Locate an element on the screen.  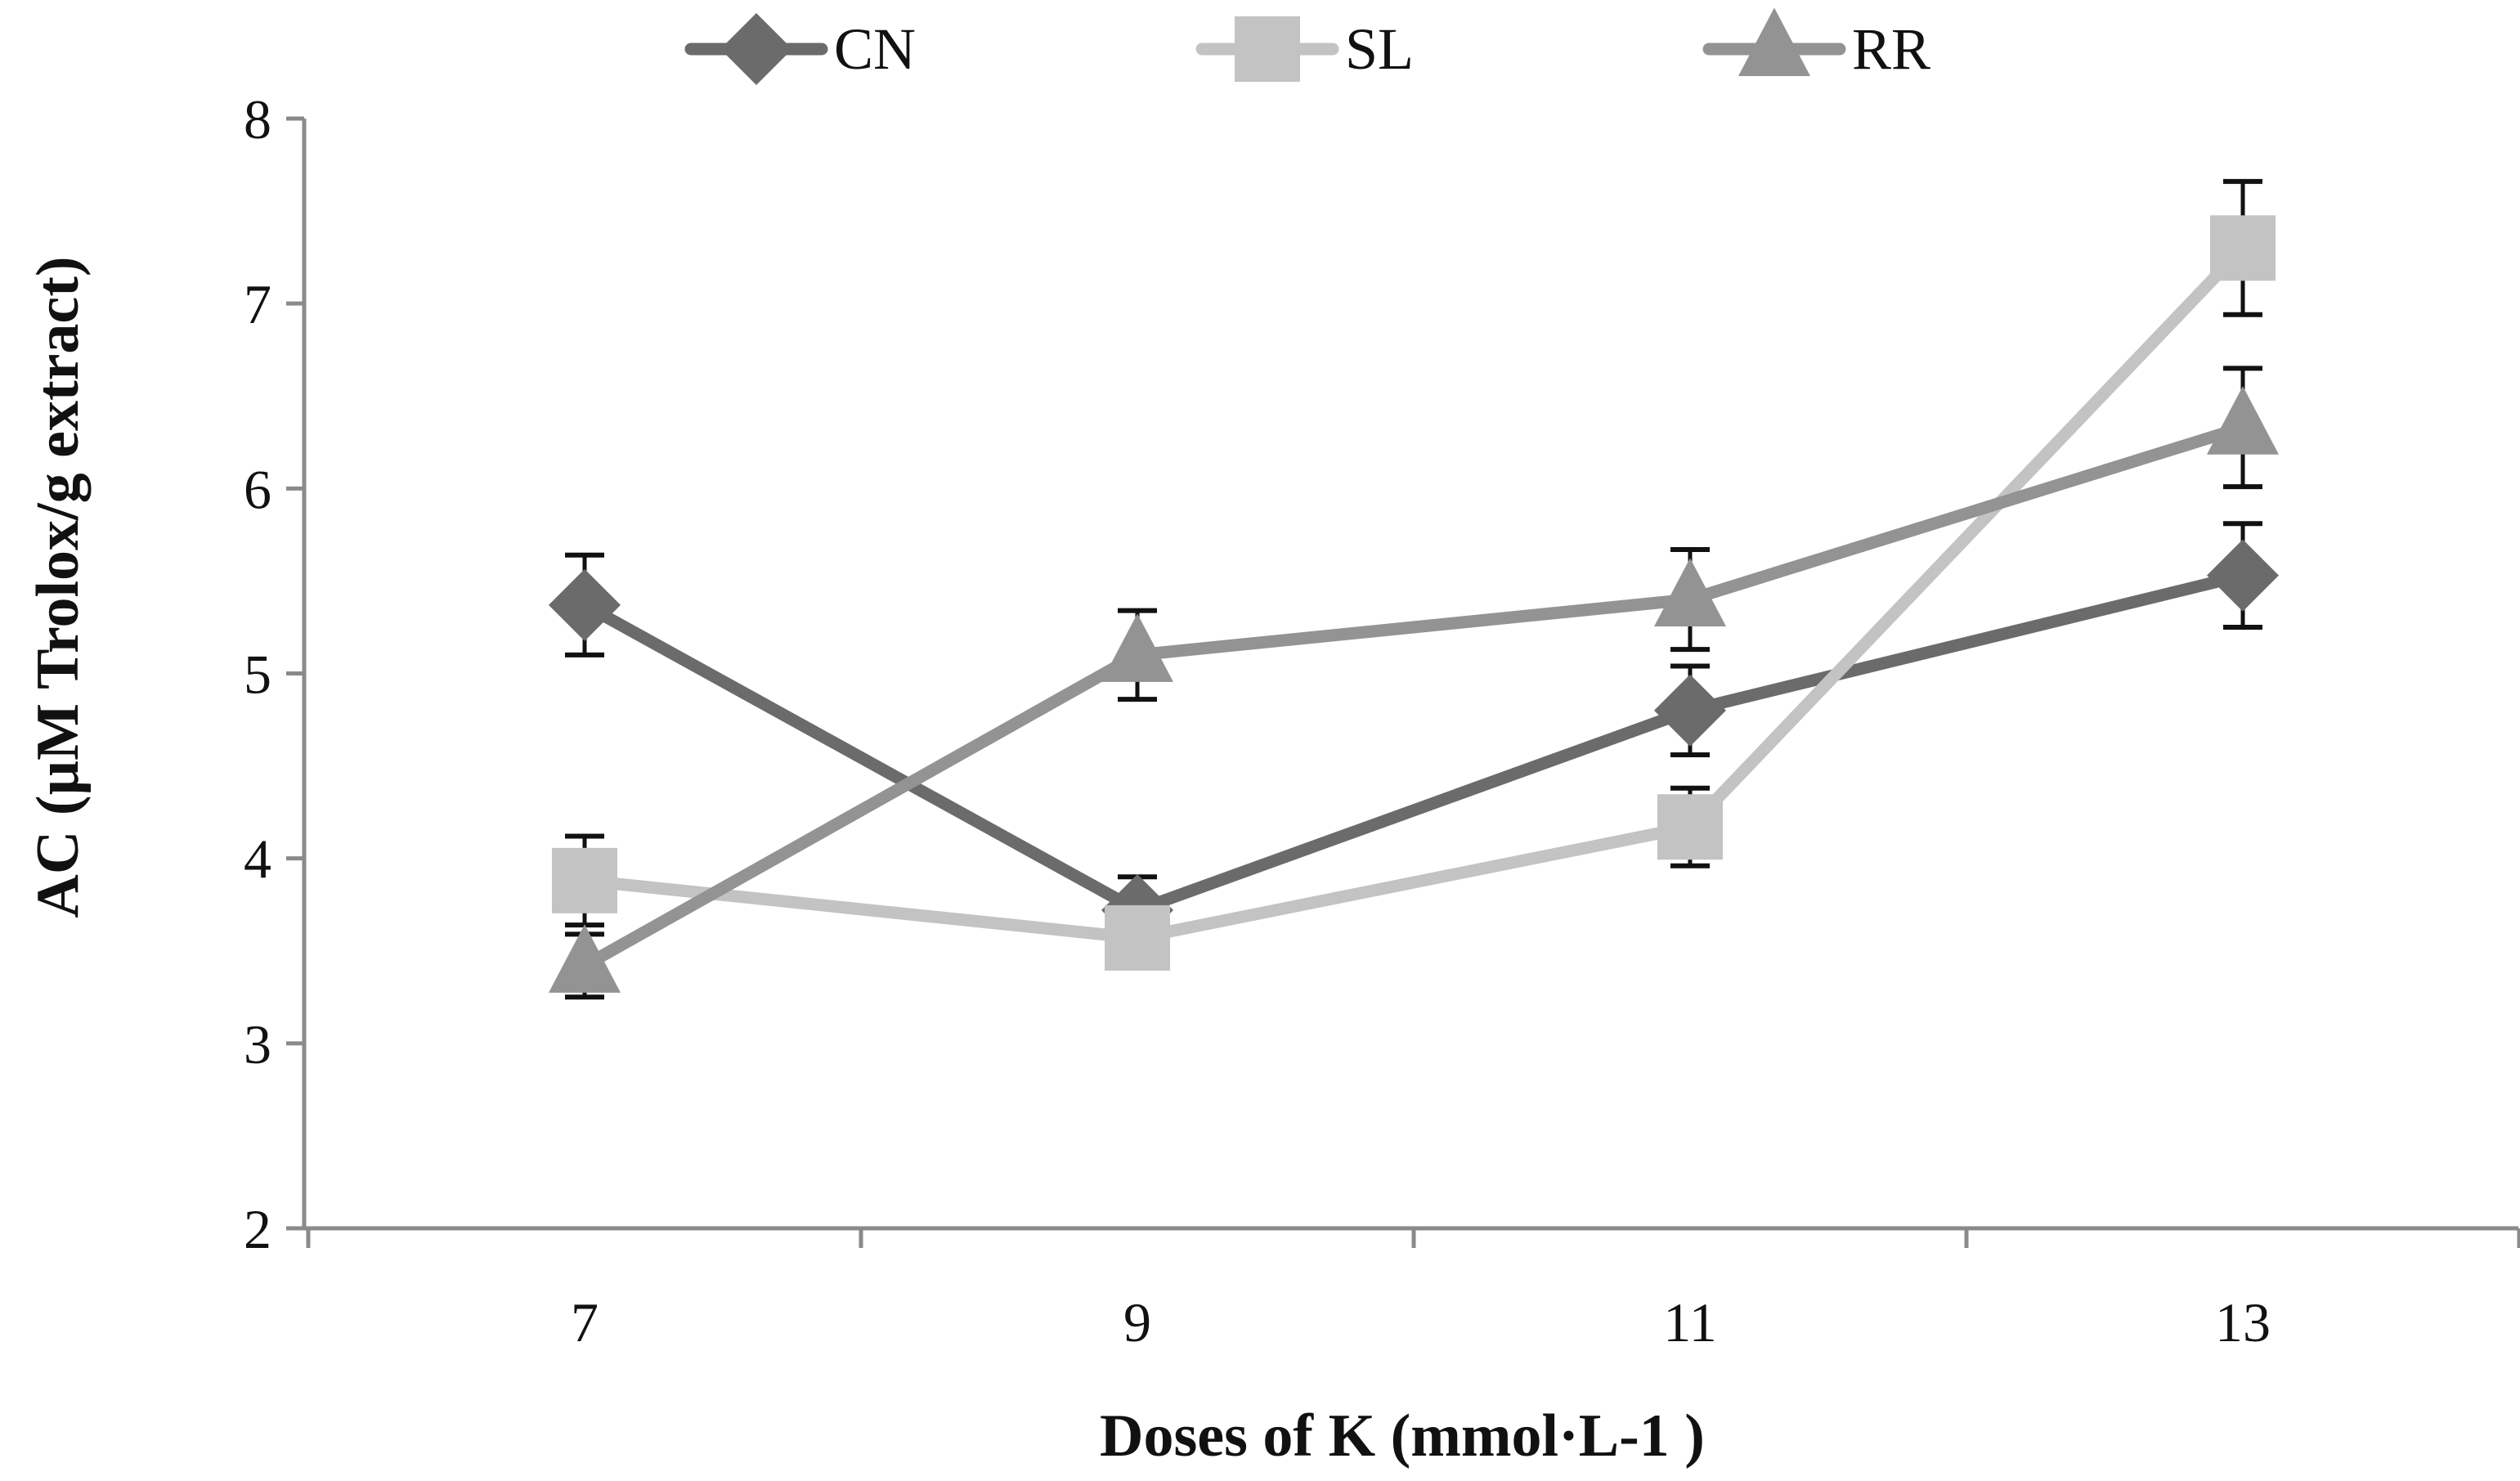
y-tick-label: 3 is located at coordinates (258, 1044).